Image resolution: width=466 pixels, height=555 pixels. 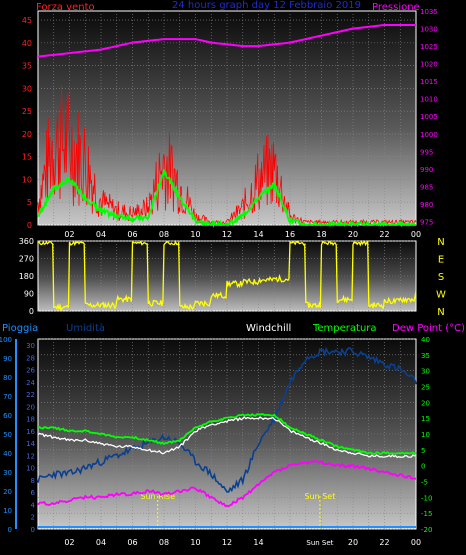 What do you see at coordinates (426, 498) in the screenshot?
I see `temperature-tick-label: -10` at bounding box center [426, 498].